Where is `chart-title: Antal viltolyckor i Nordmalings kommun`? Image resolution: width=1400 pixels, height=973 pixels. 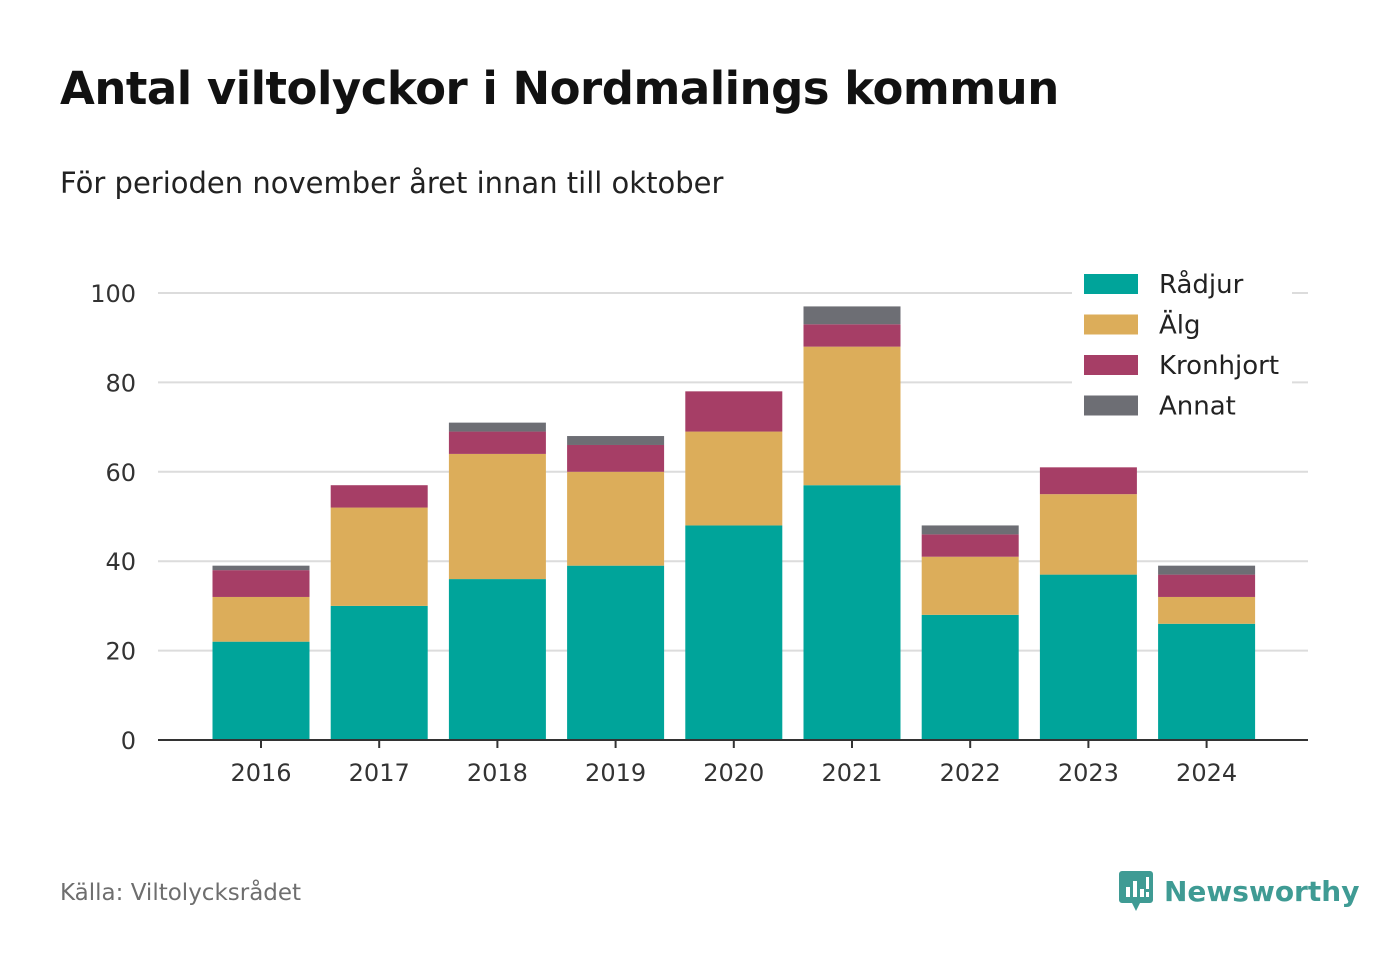 chart-title: Antal viltolyckor i Nordmalings kommun is located at coordinates (559, 88).